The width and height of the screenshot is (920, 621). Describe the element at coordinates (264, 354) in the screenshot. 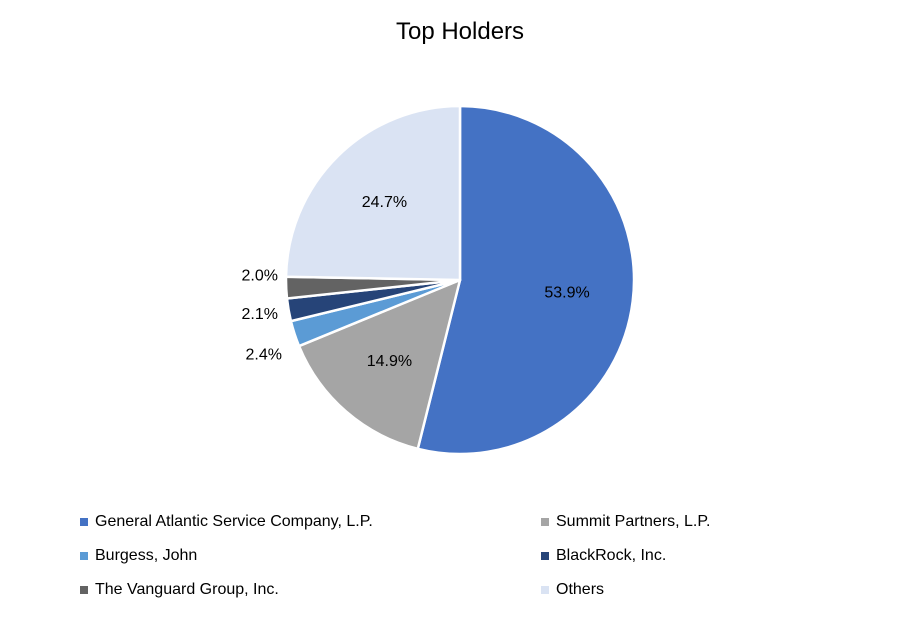

I see `data-label-burgess-john: 2.4%` at that location.